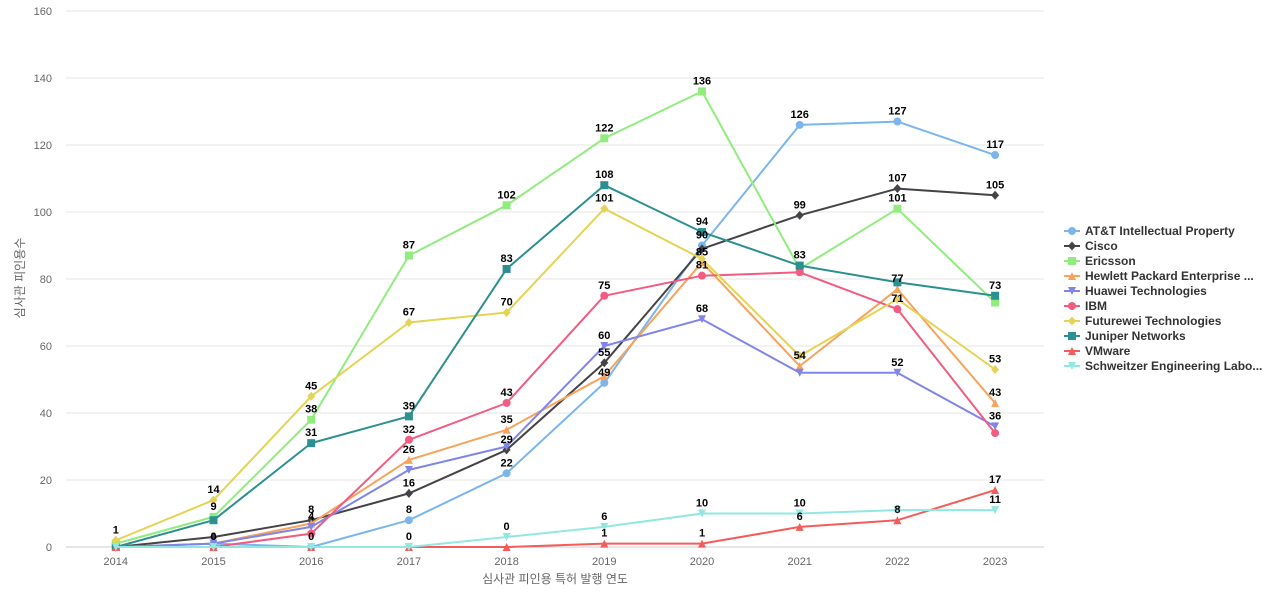 Image resolution: width=1280 pixels, height=600 pixels. I want to click on legend-item: Huawei Technologies, so click(1135, 291).